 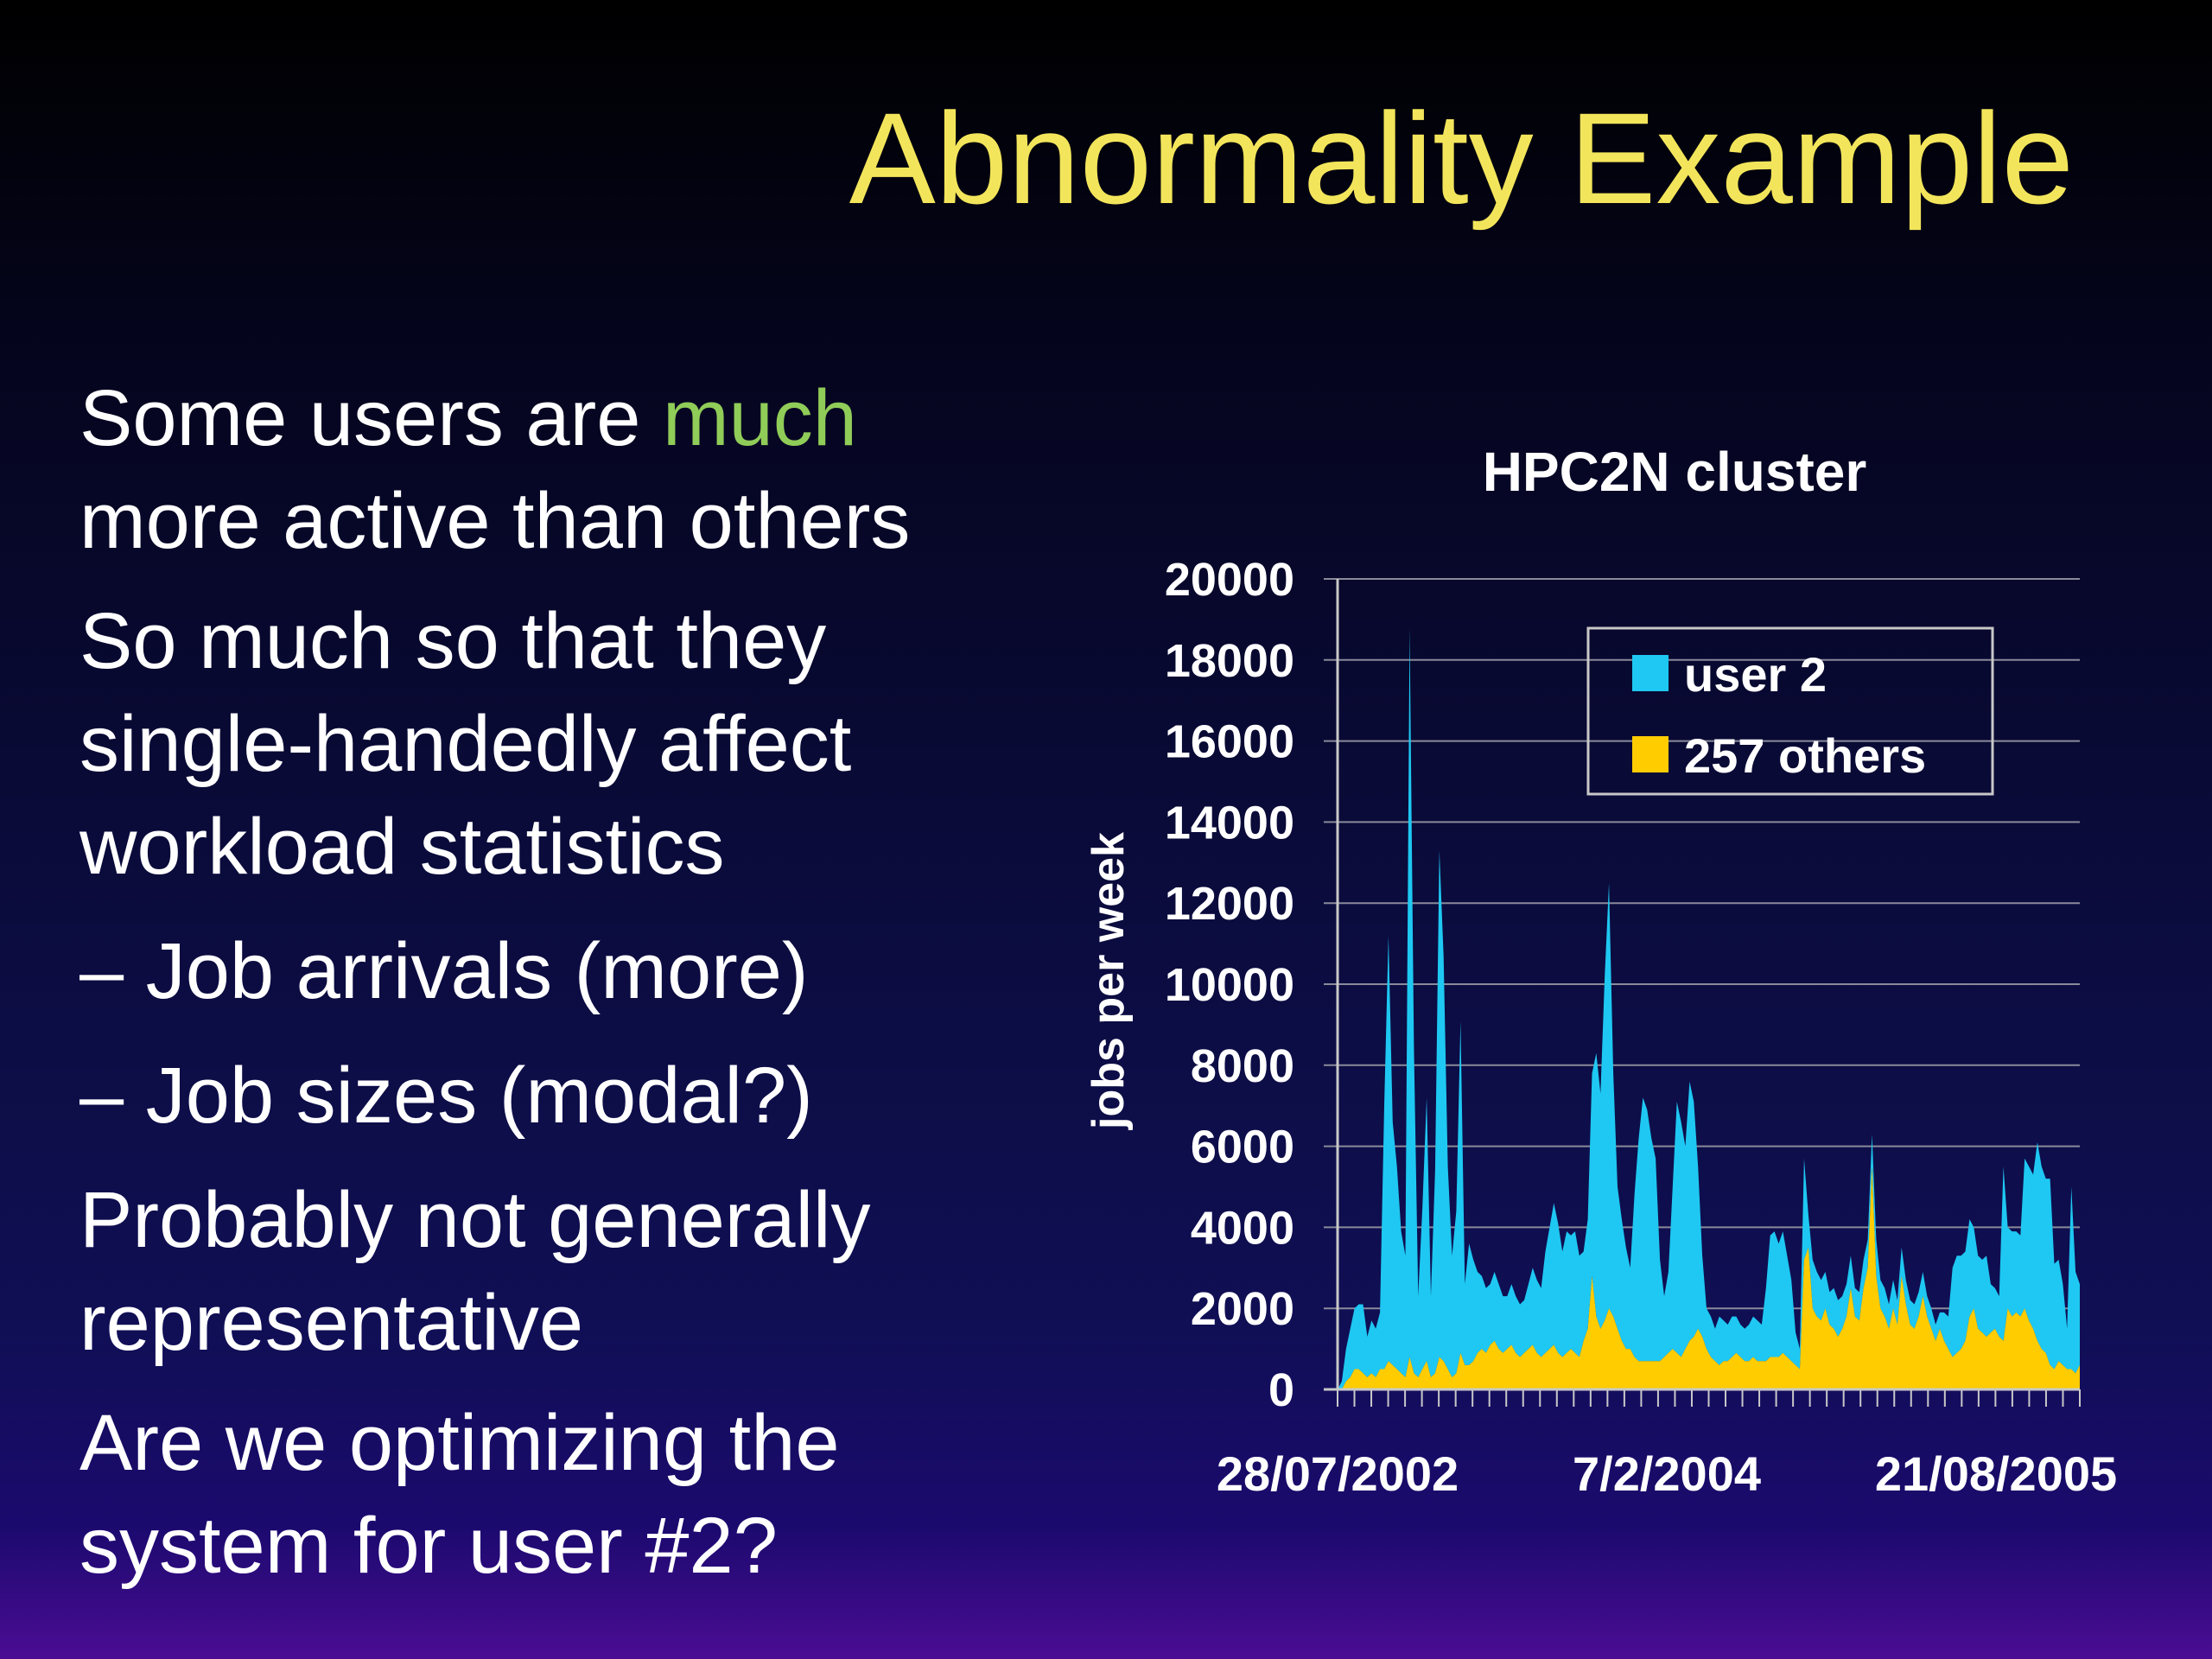 I want to click on y-tick-label: 20000, so click(x=1229, y=580).